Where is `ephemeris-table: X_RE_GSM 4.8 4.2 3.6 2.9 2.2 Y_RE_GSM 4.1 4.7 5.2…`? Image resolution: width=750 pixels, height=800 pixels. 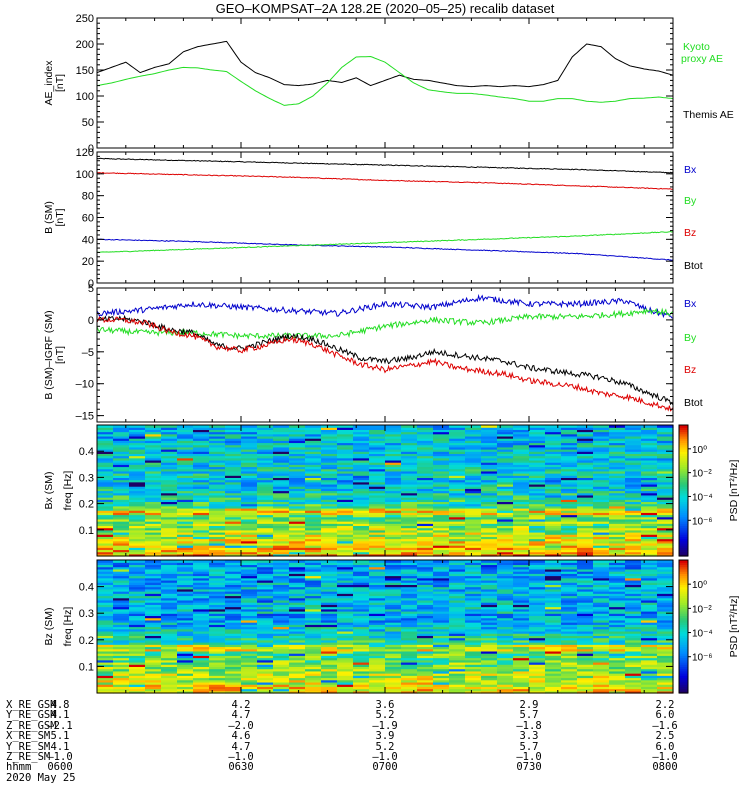 ephemeris-table: X_RE_GSM 4.8 4.2 3.6 2.9 2.2 Y_RE_GSM 4.1 4.7 5.2… is located at coordinates (378, 750).